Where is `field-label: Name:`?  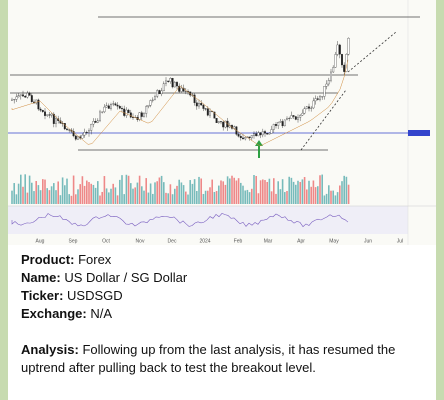
field-label: Name: is located at coordinates (41, 277).